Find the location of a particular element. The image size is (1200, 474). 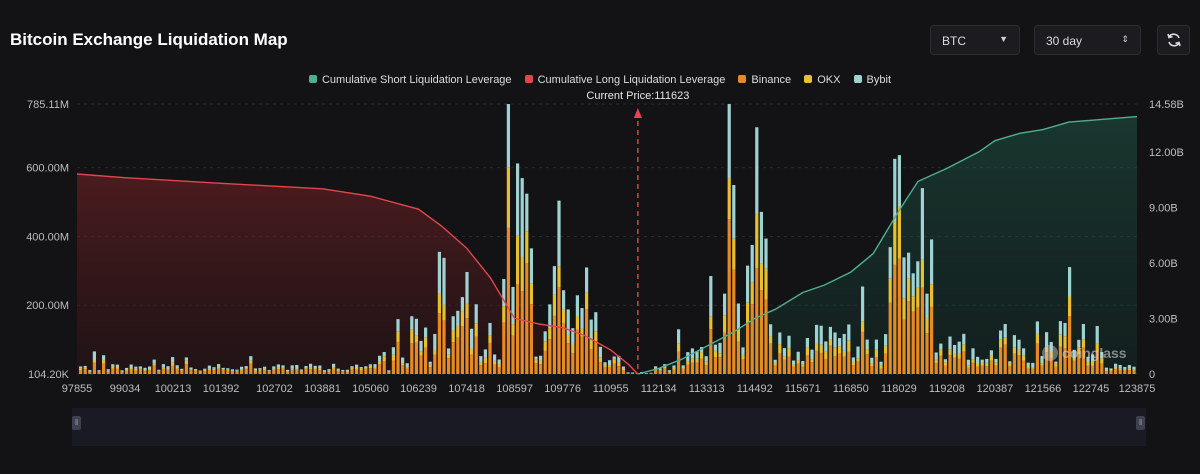

legend-binance: Binance is located at coordinates (764, 80).